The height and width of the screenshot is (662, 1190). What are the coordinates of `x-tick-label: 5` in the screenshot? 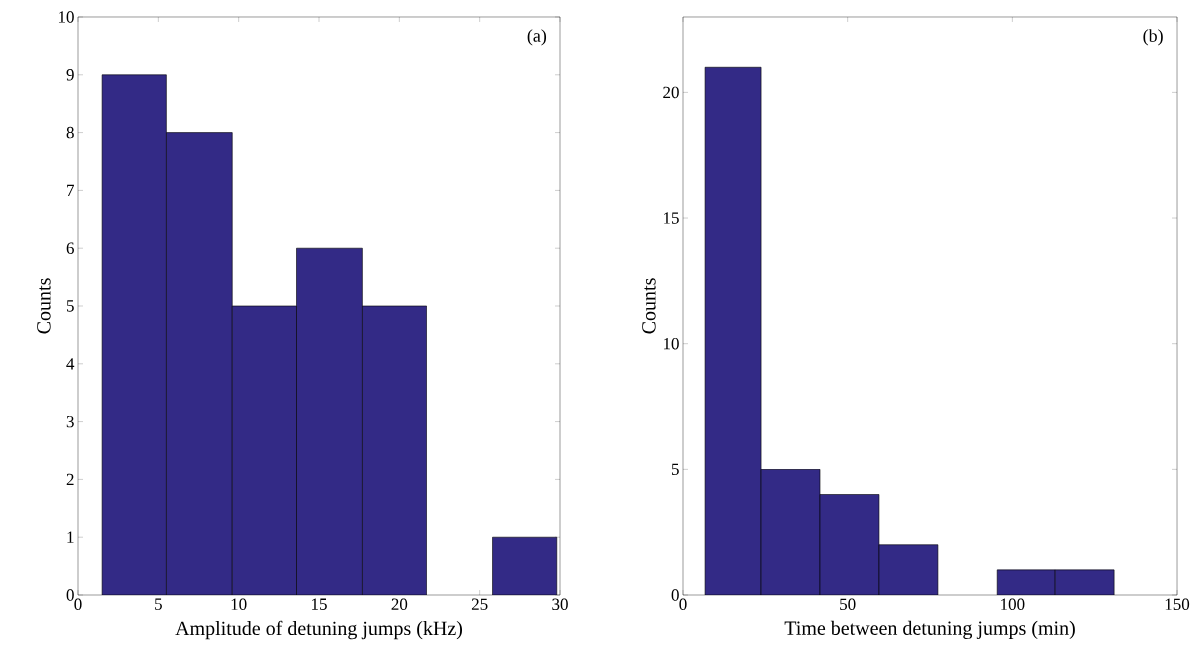 It's located at (158, 604).